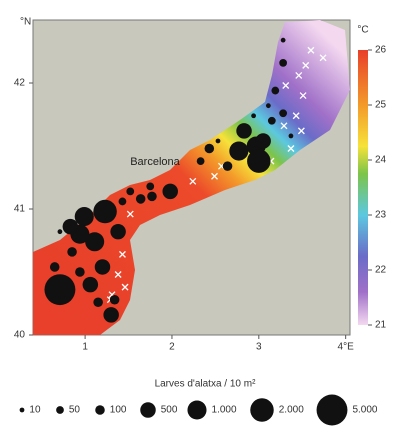 The width and height of the screenshot is (409, 433). What do you see at coordinates (224, 410) in the screenshot?
I see `legend-label: 1.000` at bounding box center [224, 410].